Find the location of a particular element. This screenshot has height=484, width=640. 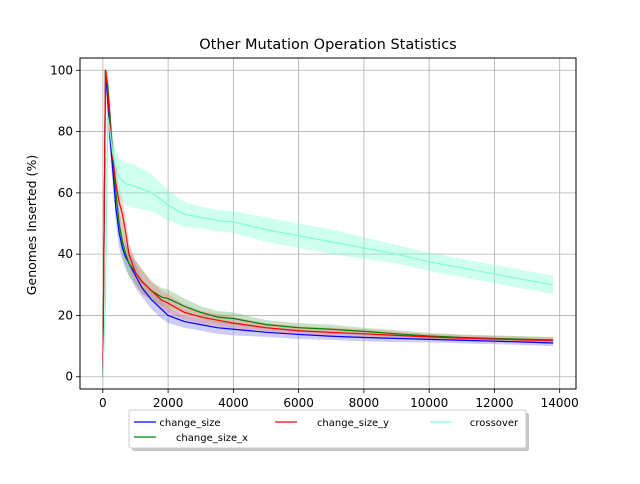

legend-label-change_size_y: change_size_y is located at coordinates (353, 423).